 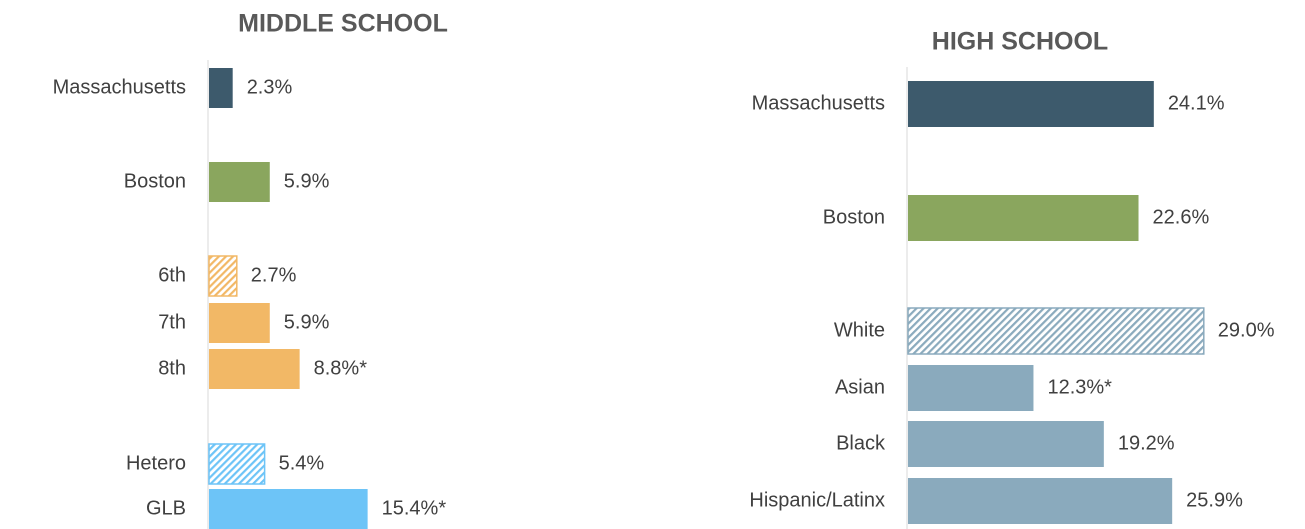 I want to click on category-label: Asian, so click(x=860, y=387).